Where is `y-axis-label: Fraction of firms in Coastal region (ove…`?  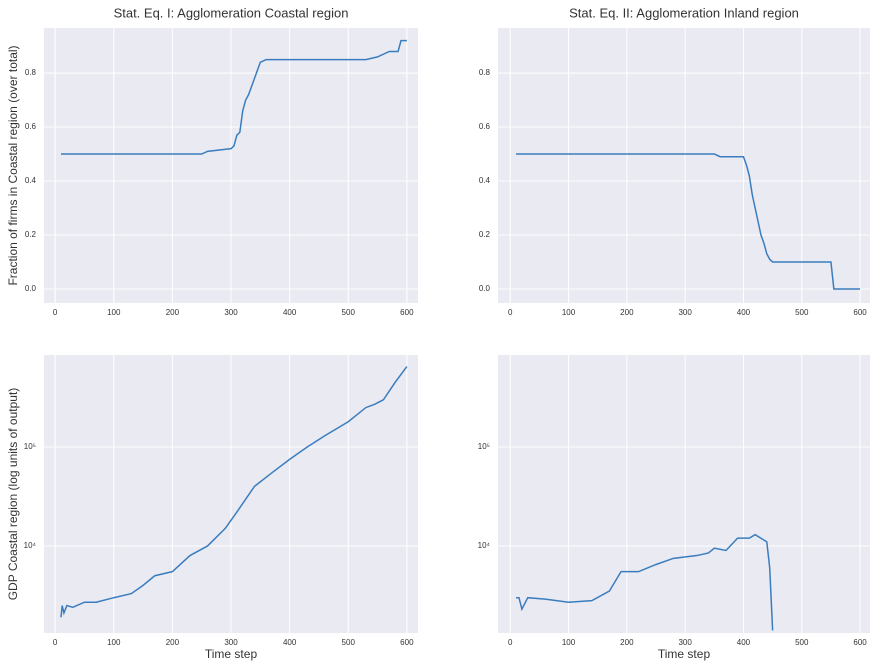
y-axis-label: Fraction of firms in Coastal region (ove… is located at coordinates (13, 165).